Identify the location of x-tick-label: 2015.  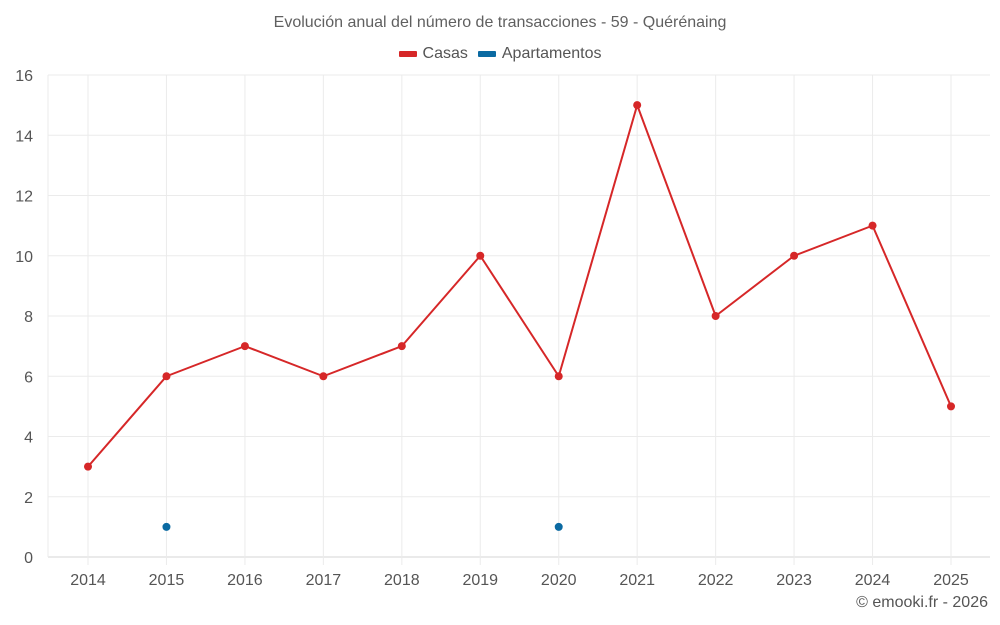
(167, 580).